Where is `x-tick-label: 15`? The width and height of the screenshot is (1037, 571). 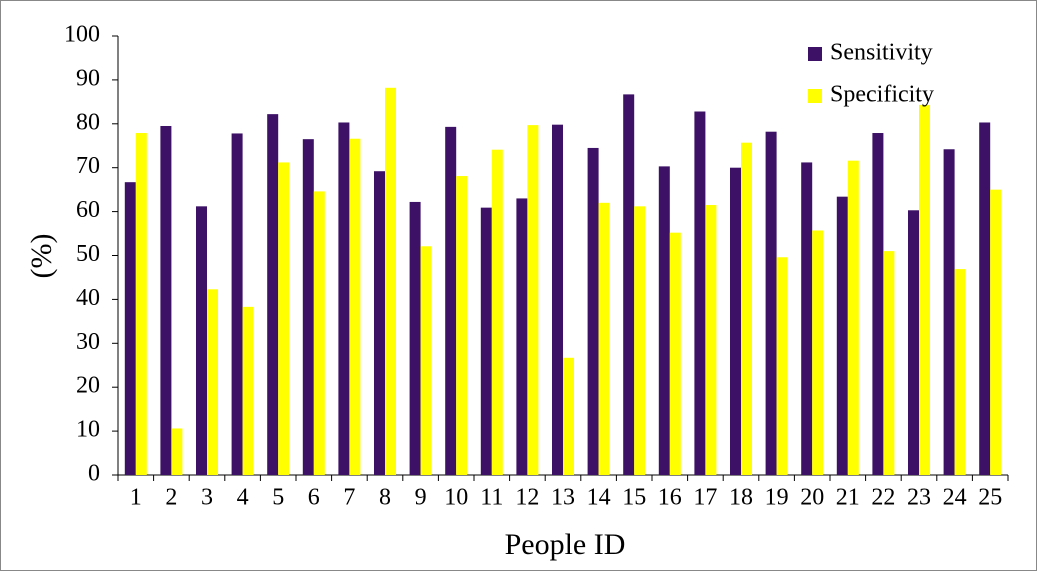 x-tick-label: 15 is located at coordinates (634, 498).